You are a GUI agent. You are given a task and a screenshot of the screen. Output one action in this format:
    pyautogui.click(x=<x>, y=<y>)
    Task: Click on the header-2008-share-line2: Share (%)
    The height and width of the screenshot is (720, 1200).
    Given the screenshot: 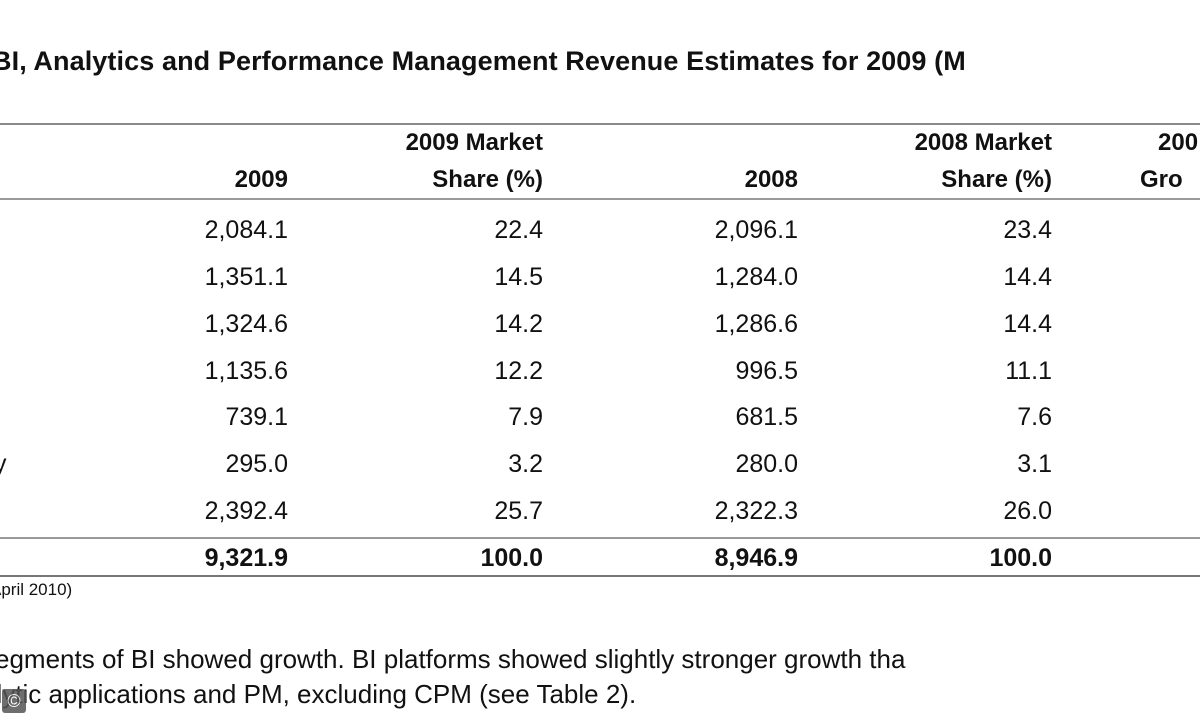 What is the action you would take?
    pyautogui.click(x=996, y=179)
    